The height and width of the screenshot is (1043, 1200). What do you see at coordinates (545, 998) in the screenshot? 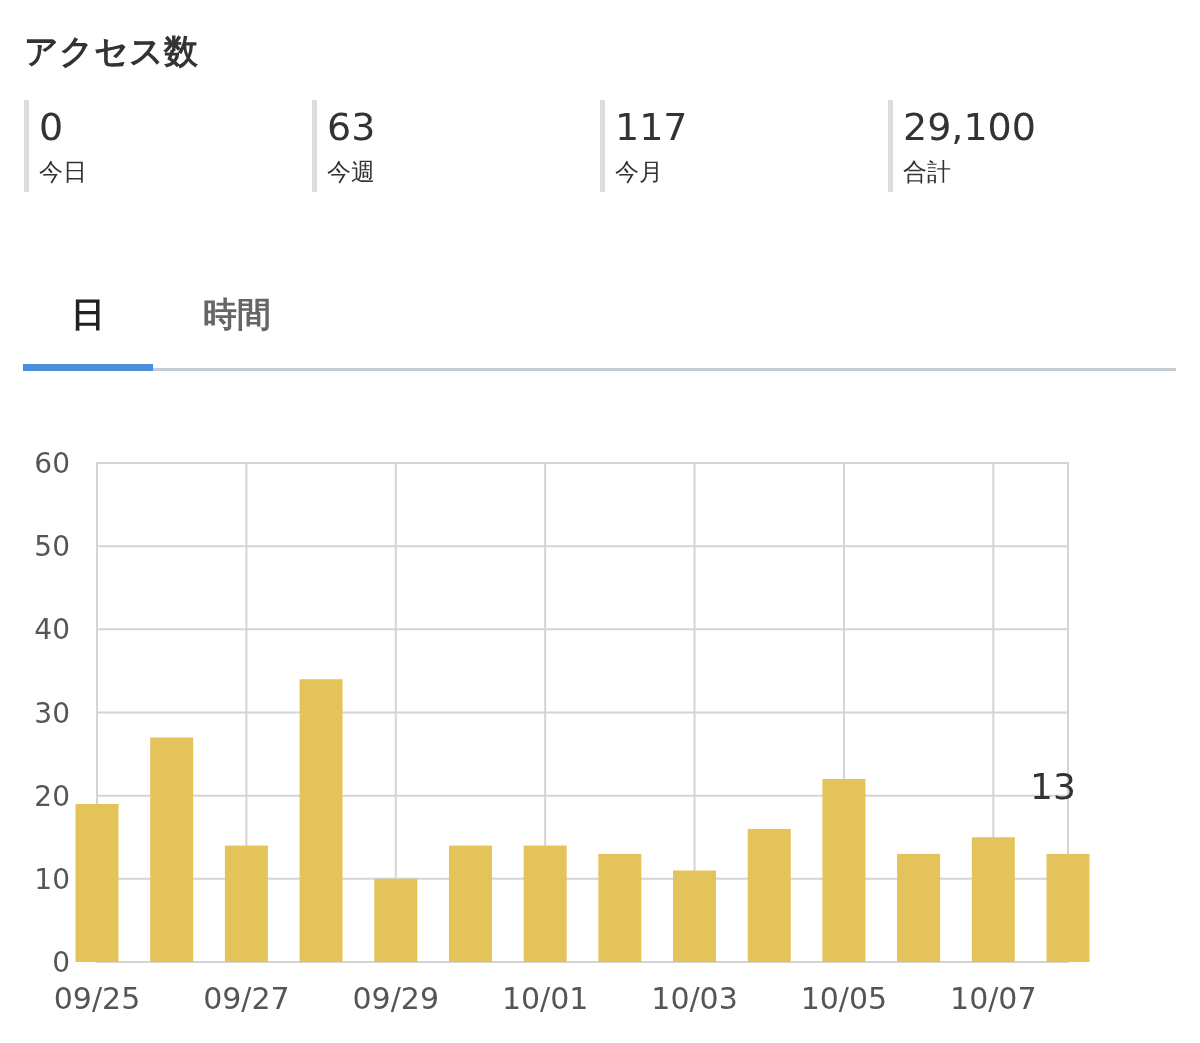
I see `x-tick-label: 10/01` at bounding box center [545, 998].